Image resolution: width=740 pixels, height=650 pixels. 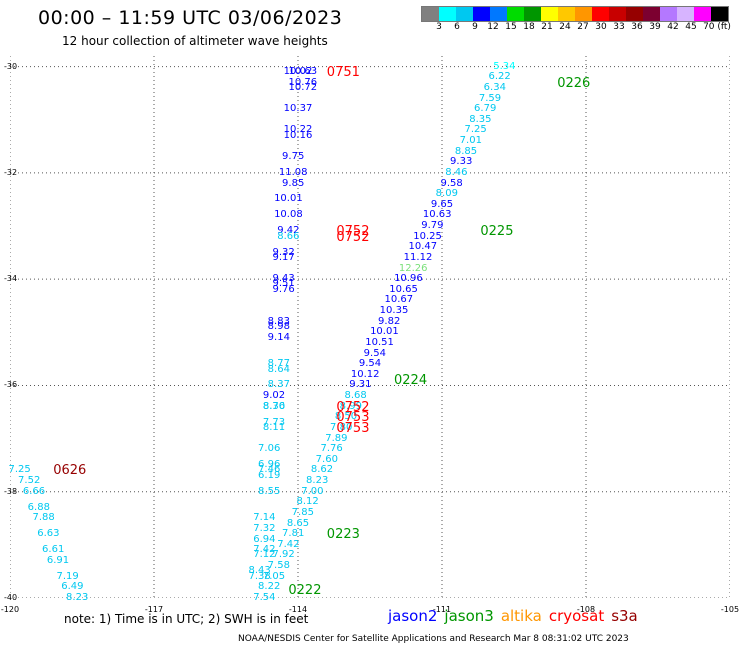 I want to click on wave-height-value: 9.31, so click(x=360, y=385).